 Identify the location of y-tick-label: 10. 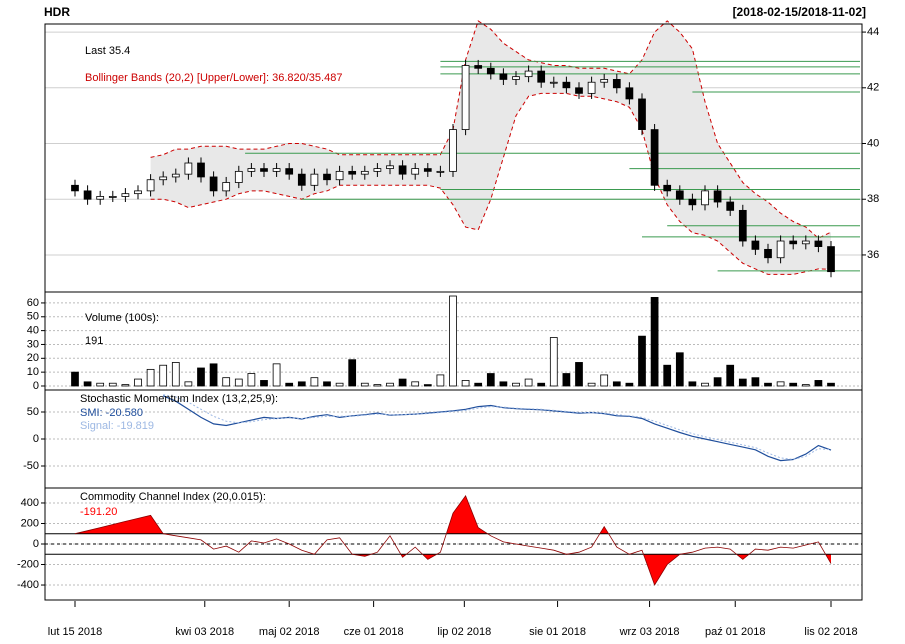
(33, 372).